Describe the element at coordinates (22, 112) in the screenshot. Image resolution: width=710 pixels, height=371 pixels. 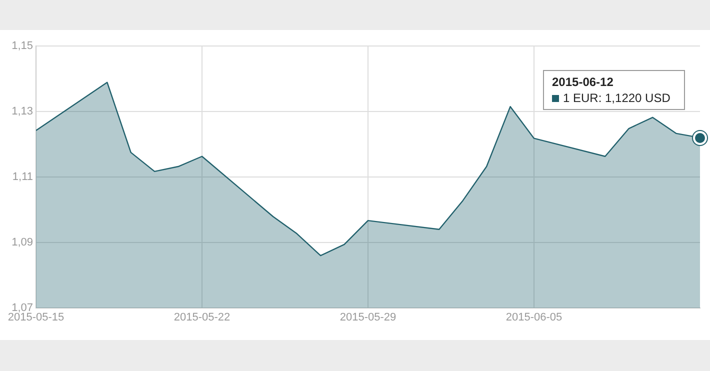
I see `y-tick-label: 1,13` at that location.